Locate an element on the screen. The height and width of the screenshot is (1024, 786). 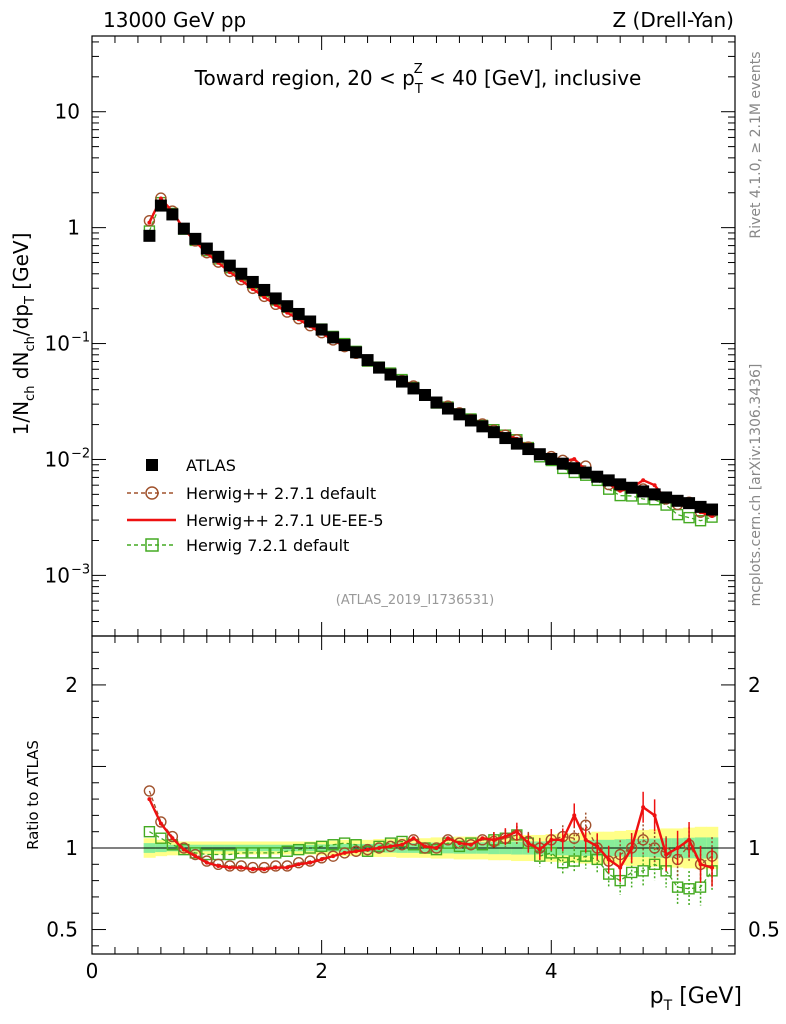
watermark: (ATLAS_2019_I1736531) is located at coordinates (415, 600).